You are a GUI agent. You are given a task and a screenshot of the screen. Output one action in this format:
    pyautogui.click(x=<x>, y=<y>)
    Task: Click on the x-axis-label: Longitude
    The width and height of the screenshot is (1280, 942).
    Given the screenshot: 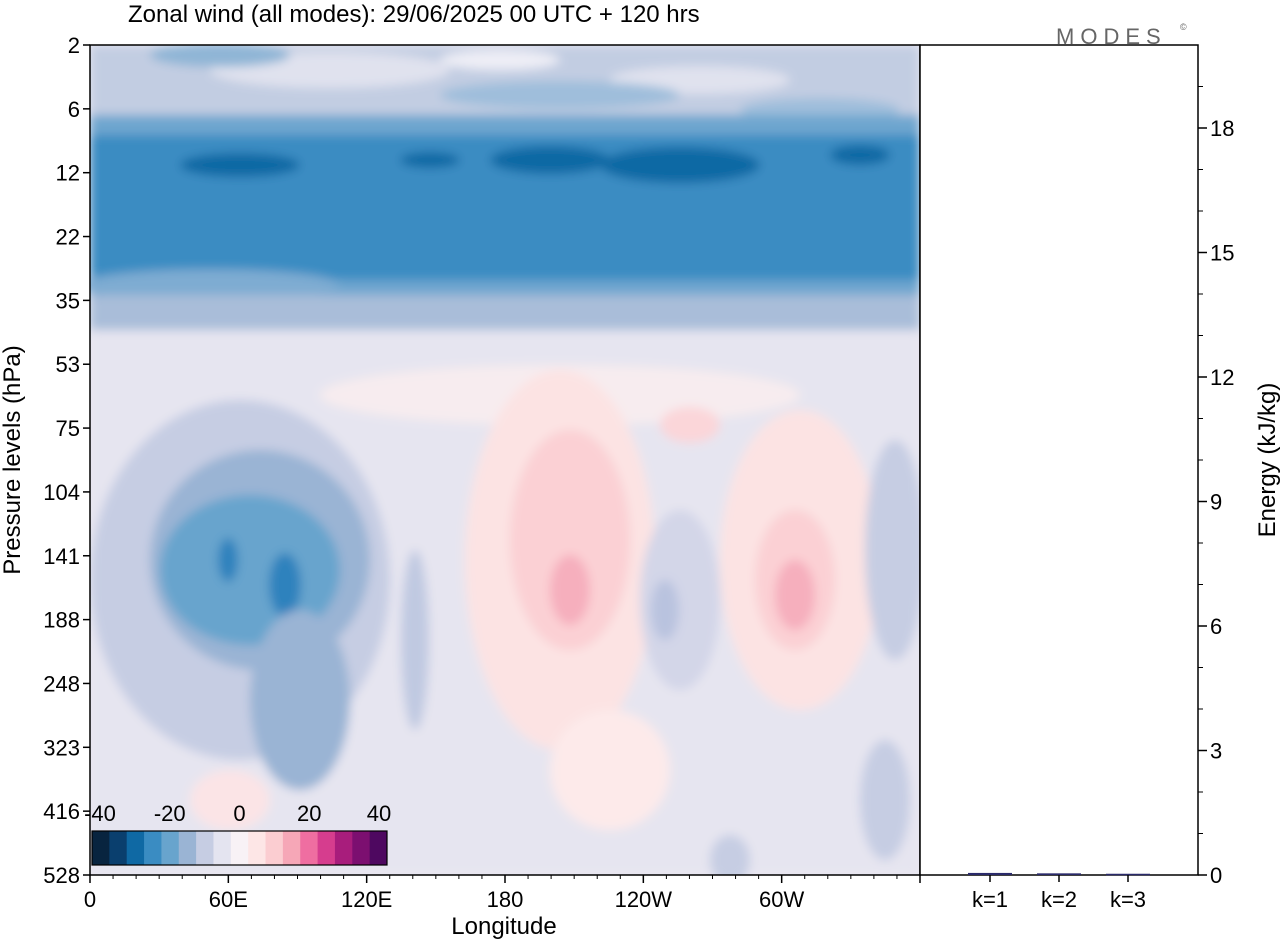 What is the action you would take?
    pyautogui.click(x=503, y=926)
    